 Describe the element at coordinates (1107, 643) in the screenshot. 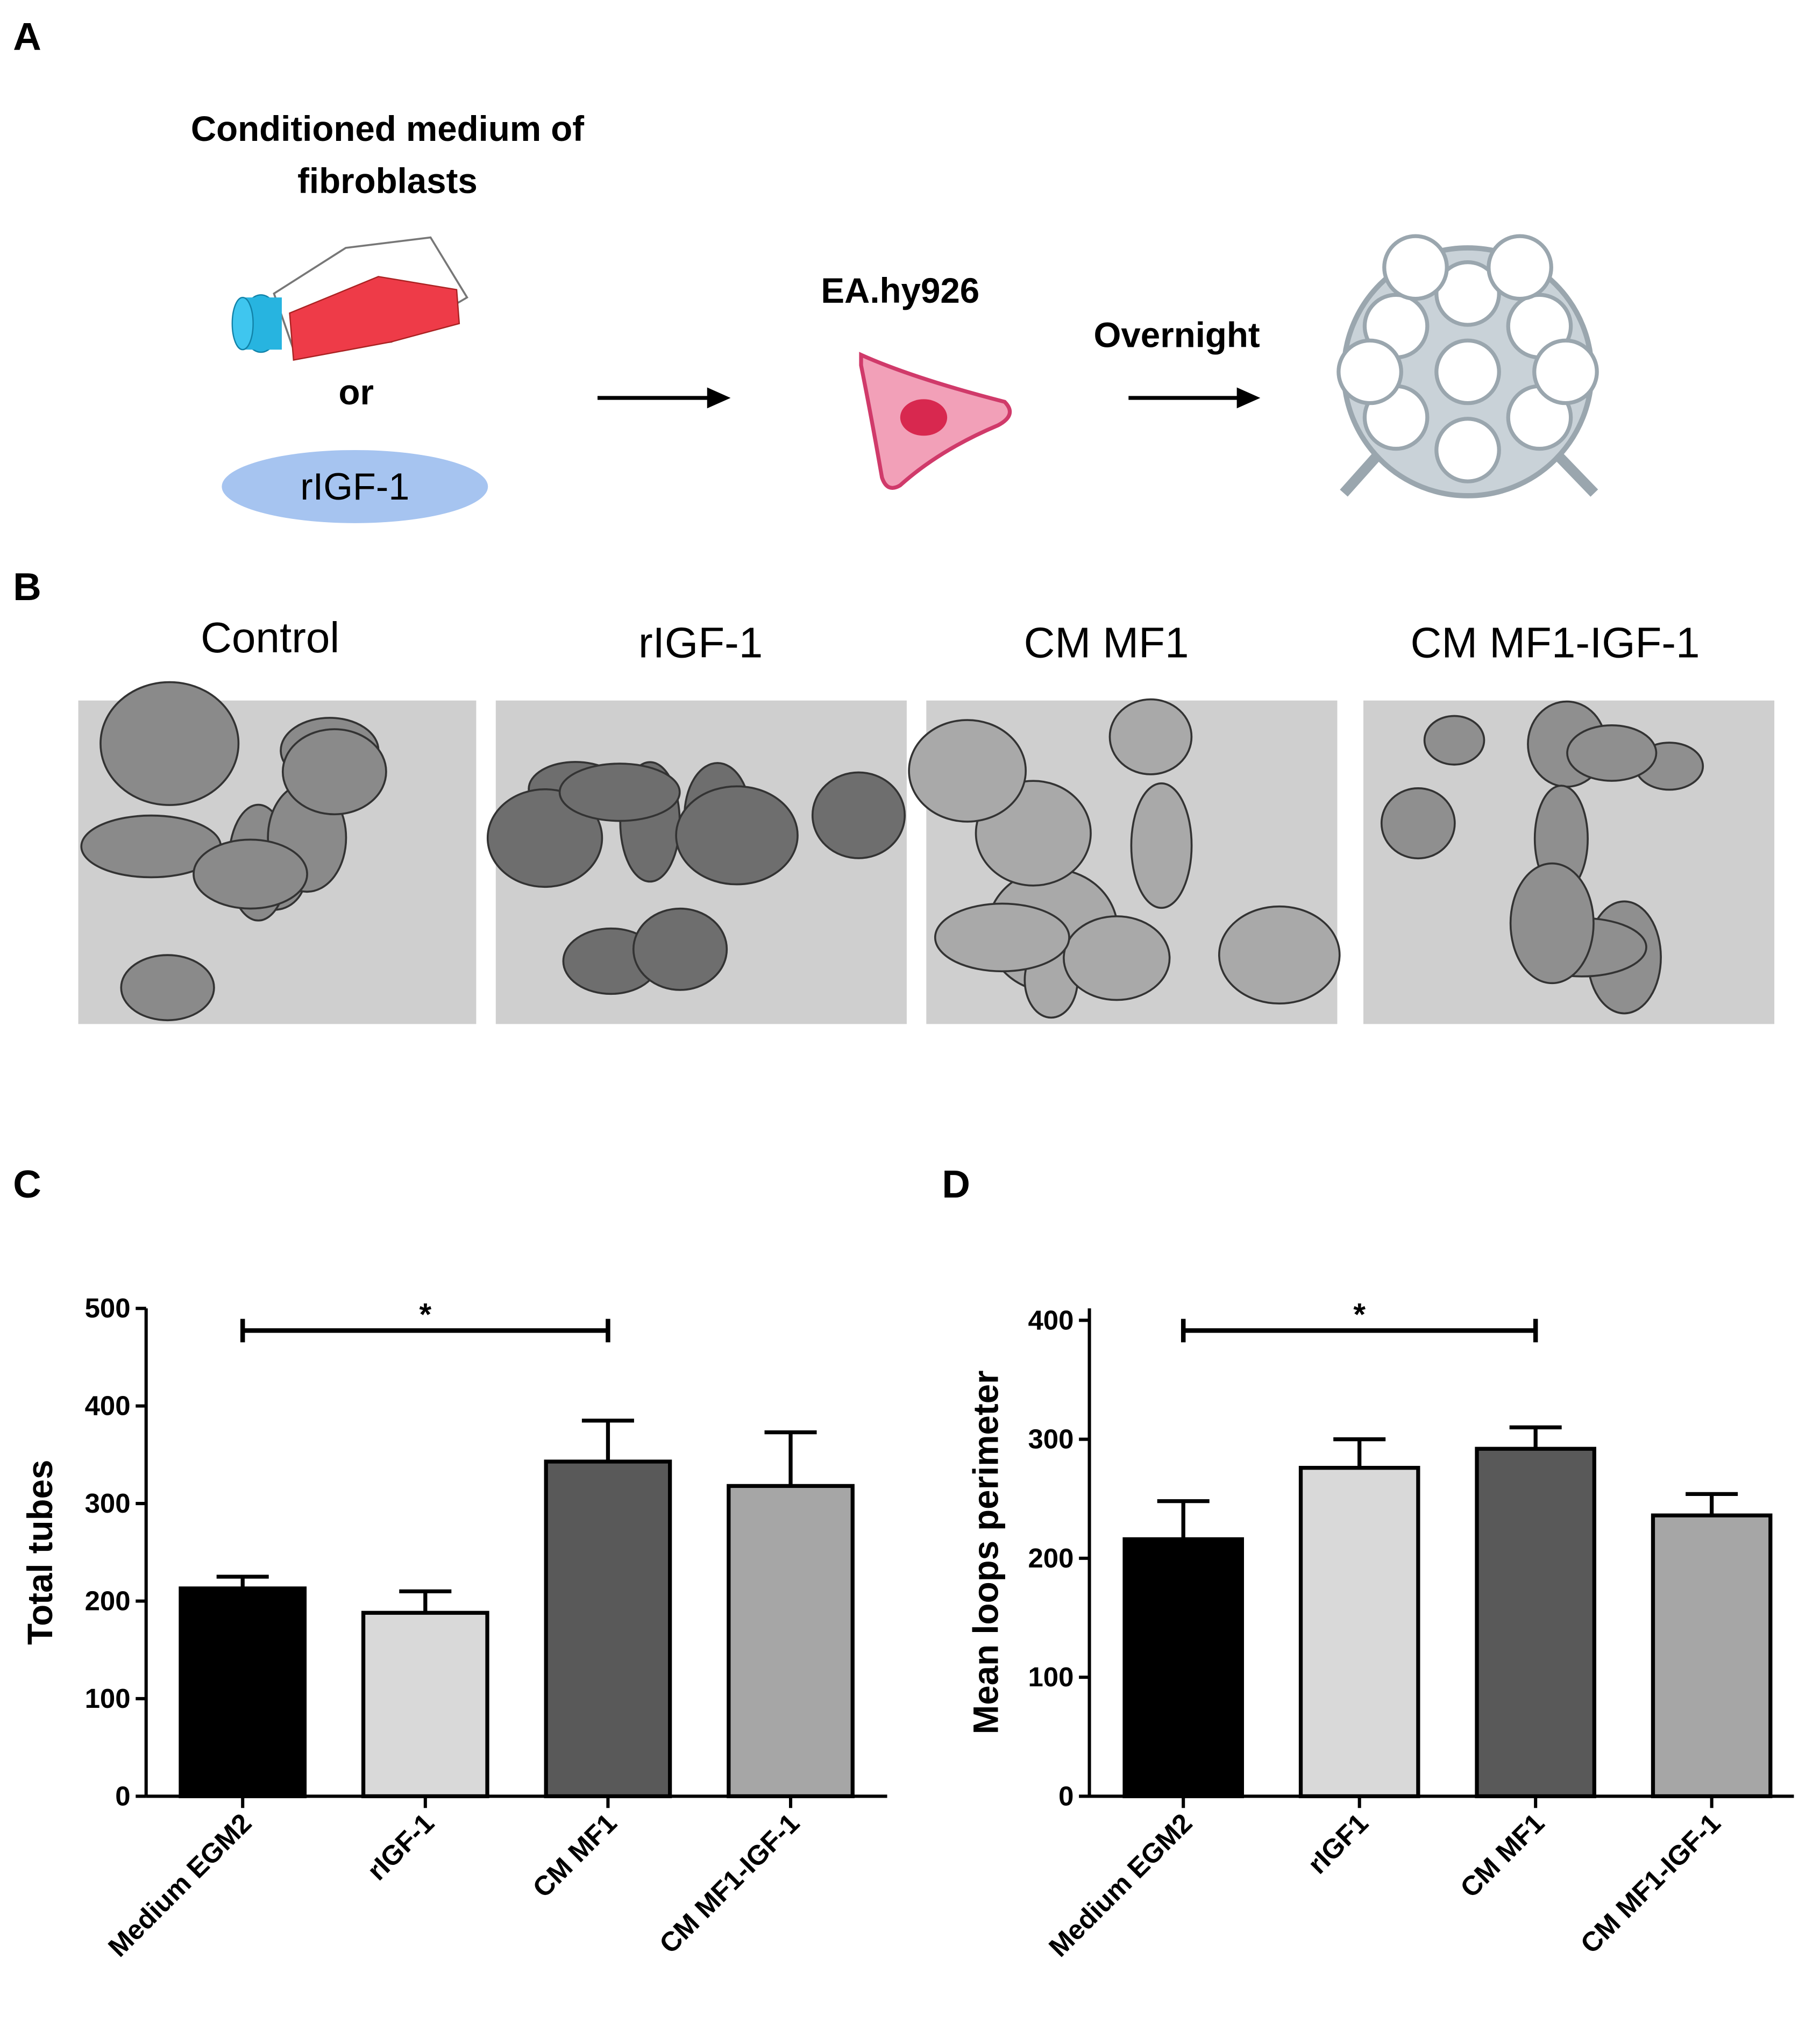

I see `micrograph-title: CM MF1` at that location.